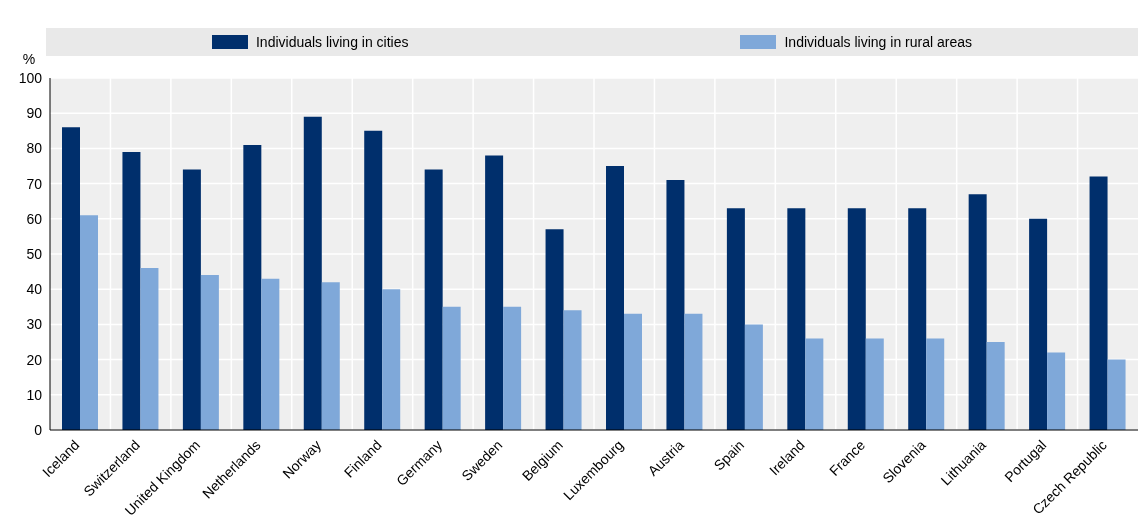 The height and width of the screenshot is (520, 1146). Describe the element at coordinates (30, 77) in the screenshot. I see `y-tick-label: 100` at that location.